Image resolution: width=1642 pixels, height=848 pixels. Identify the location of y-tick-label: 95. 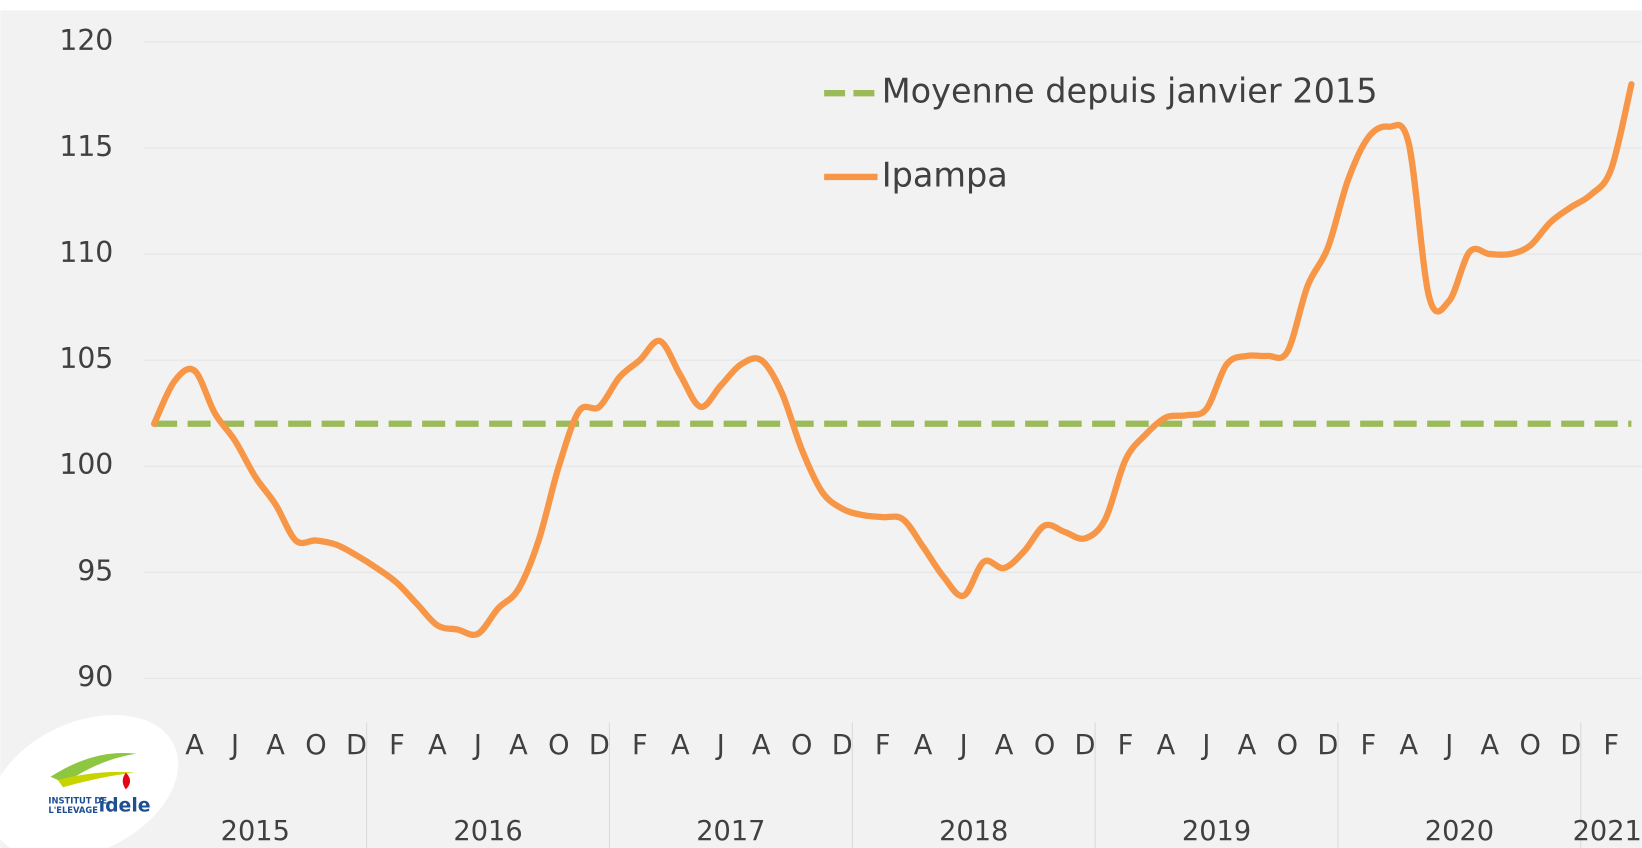
(95, 570).